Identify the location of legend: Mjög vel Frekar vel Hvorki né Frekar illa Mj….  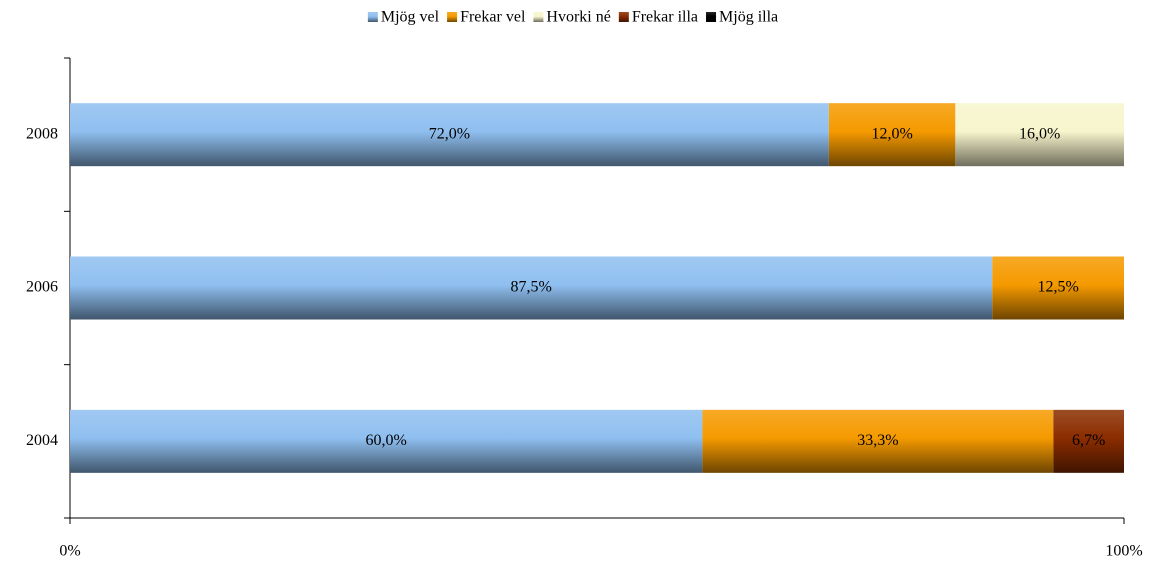
(572, 17).